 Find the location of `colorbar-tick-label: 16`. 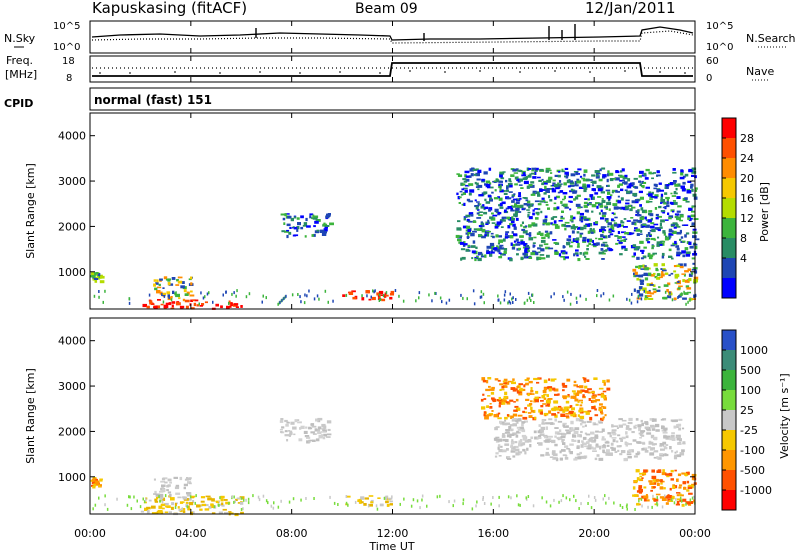

colorbar-tick-label: 16 is located at coordinates (747, 198).